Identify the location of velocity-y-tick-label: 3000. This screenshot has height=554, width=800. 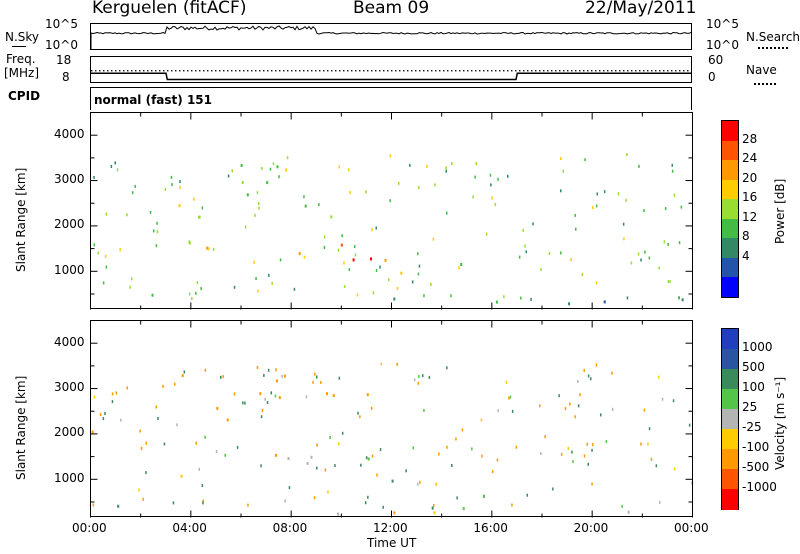
(69, 387).